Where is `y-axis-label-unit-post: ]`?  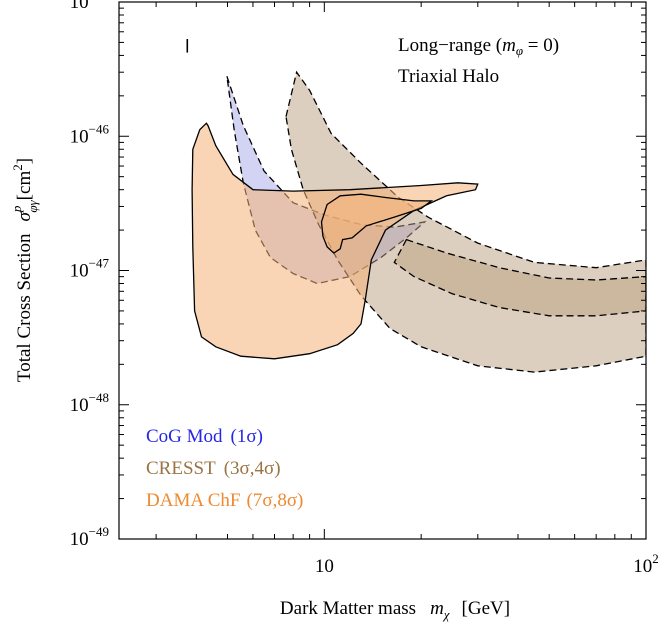 y-axis-label-unit-post: ] is located at coordinates (24, 161).